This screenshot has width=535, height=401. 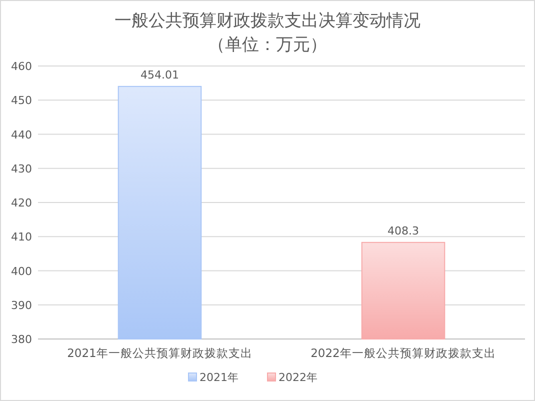 What do you see at coordinates (159, 353) in the screenshot?
I see `x-tick-label: 2021年一般公共预算财政拨款支出` at bounding box center [159, 353].